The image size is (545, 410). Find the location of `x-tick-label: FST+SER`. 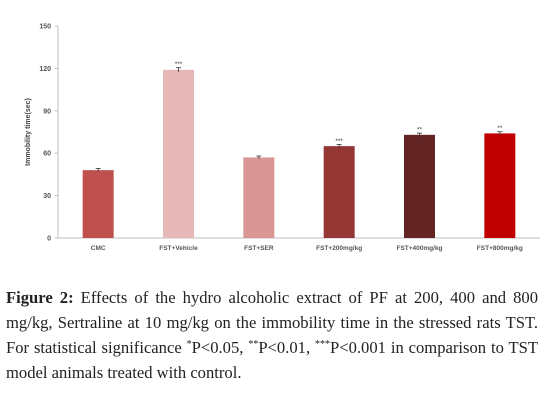

x-tick-label: FST+SER is located at coordinates (259, 248).